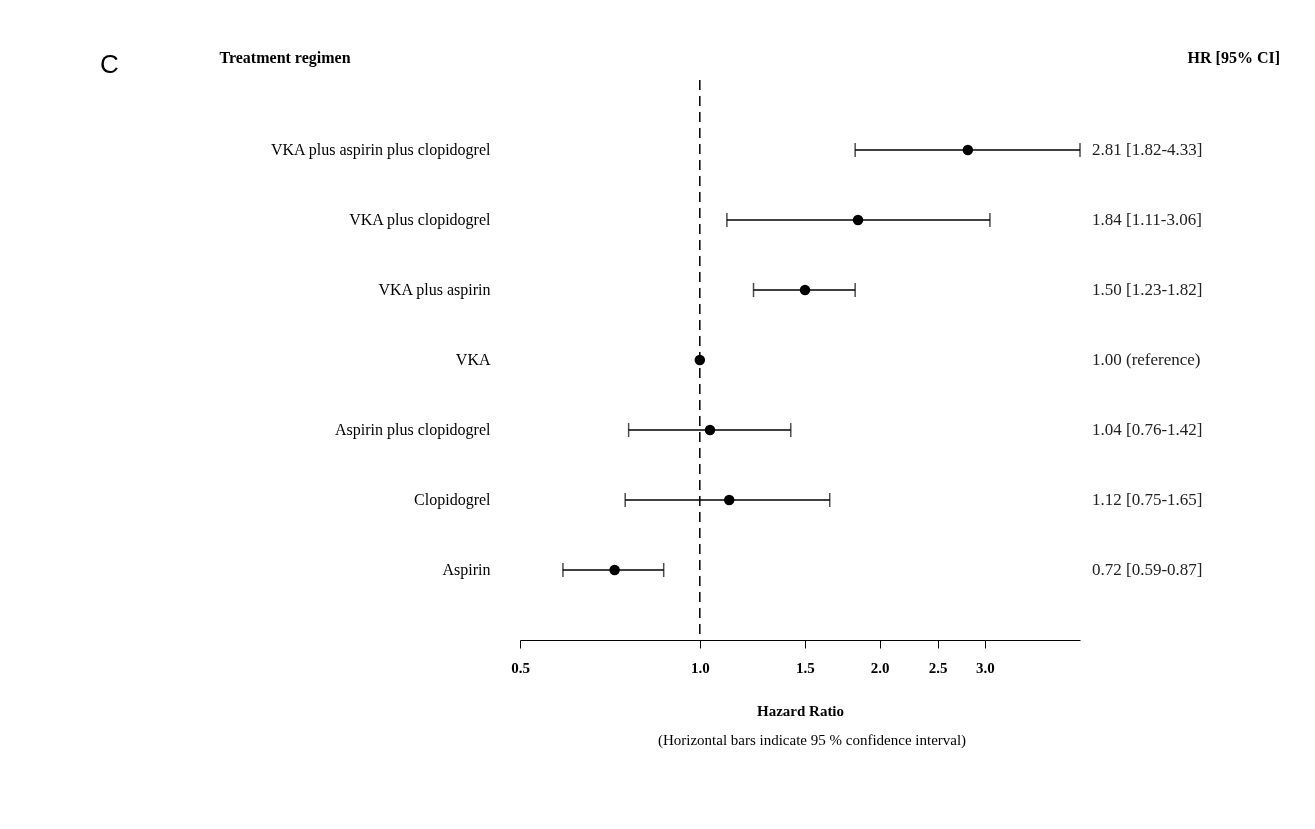  What do you see at coordinates (420, 220) in the screenshot?
I see `y-tick-label: VKA plus clopidogrel` at bounding box center [420, 220].